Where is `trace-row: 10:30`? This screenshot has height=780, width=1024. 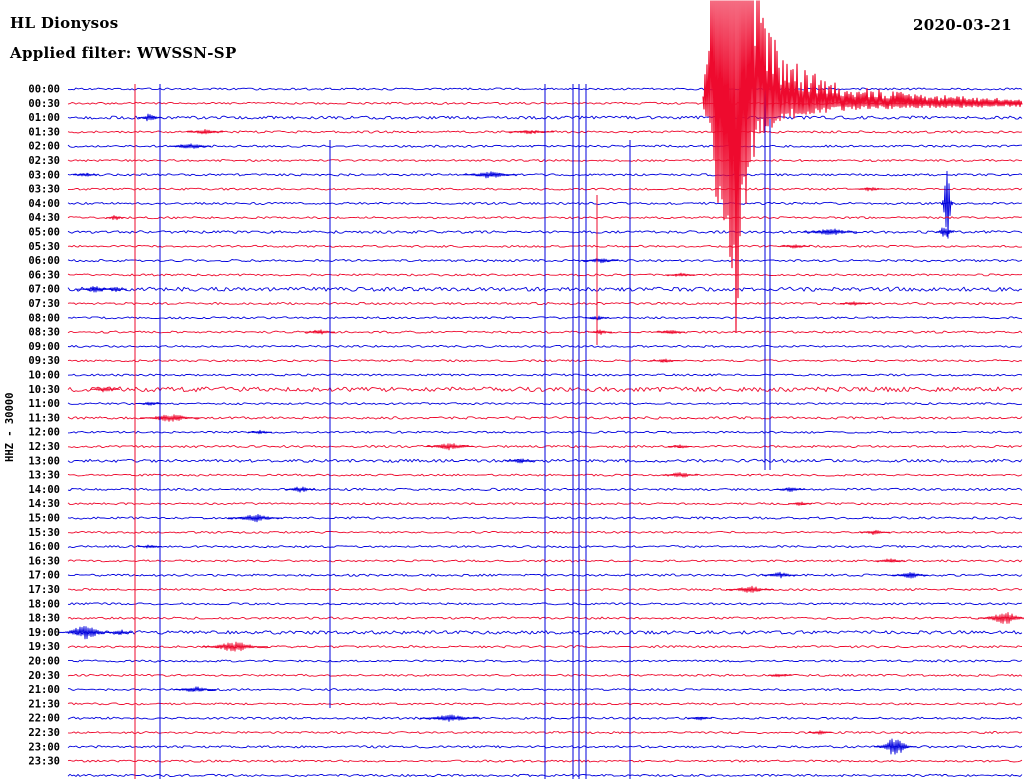
trace-row: 10:30 is located at coordinates (525, 390).